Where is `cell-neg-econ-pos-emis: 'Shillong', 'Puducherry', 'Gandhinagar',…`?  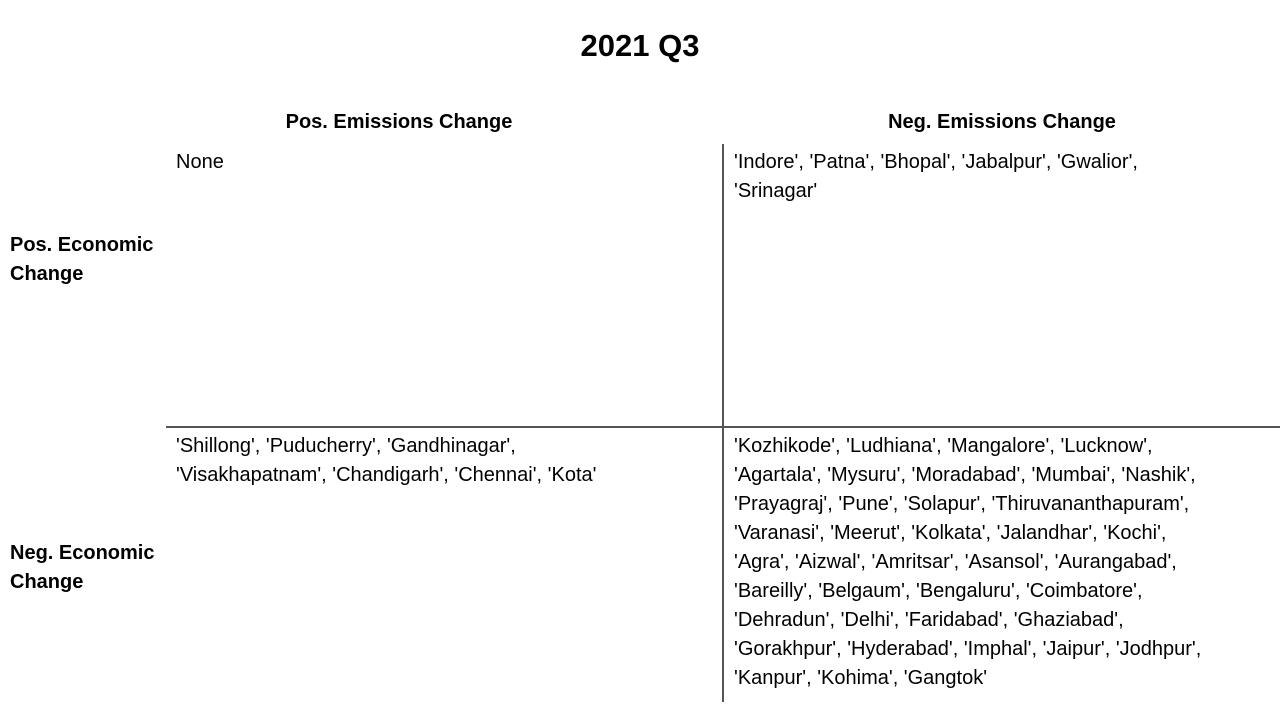 cell-neg-econ-pos-emis: 'Shillong', 'Puducherry', 'Gandhinagar',… is located at coordinates (386, 460).